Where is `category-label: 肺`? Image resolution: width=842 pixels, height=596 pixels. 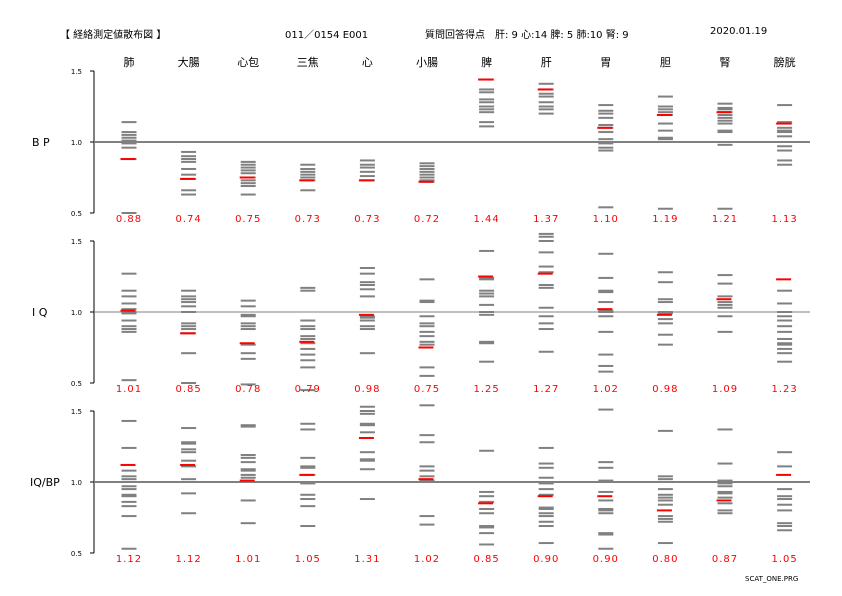 category-label: 肺 is located at coordinates (129, 62).